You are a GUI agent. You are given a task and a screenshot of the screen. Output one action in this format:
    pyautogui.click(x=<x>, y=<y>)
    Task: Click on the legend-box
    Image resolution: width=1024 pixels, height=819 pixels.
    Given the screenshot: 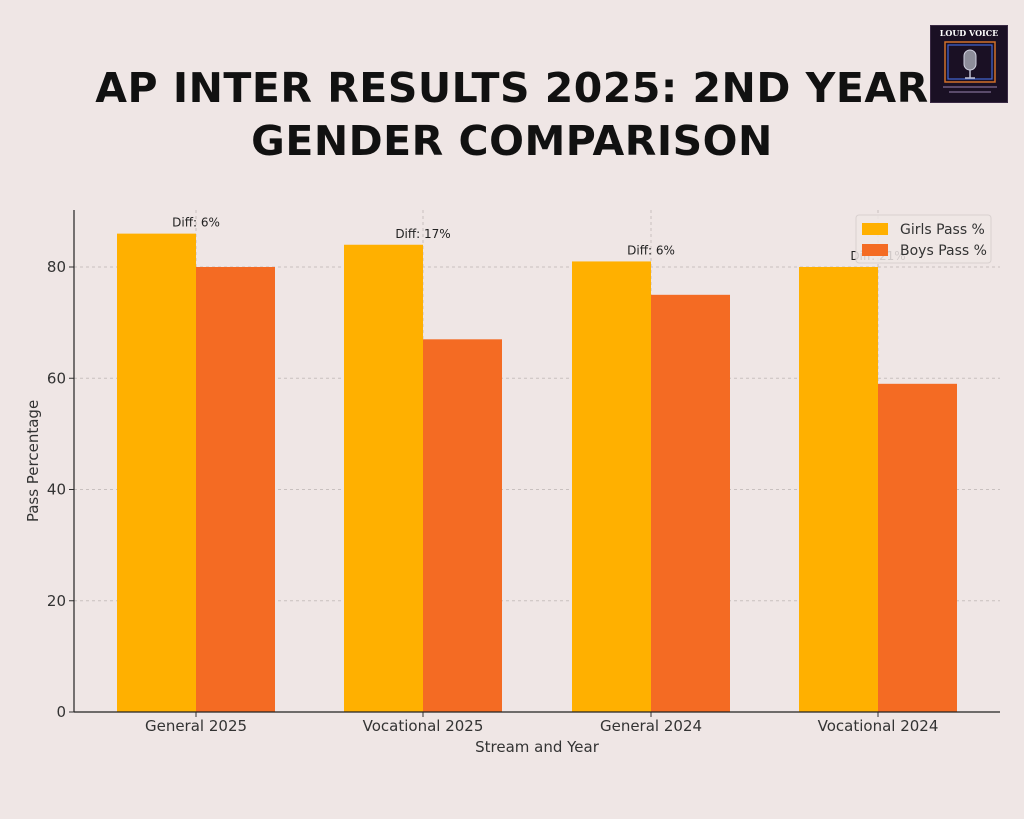 What is the action you would take?
    pyautogui.click(x=923, y=239)
    